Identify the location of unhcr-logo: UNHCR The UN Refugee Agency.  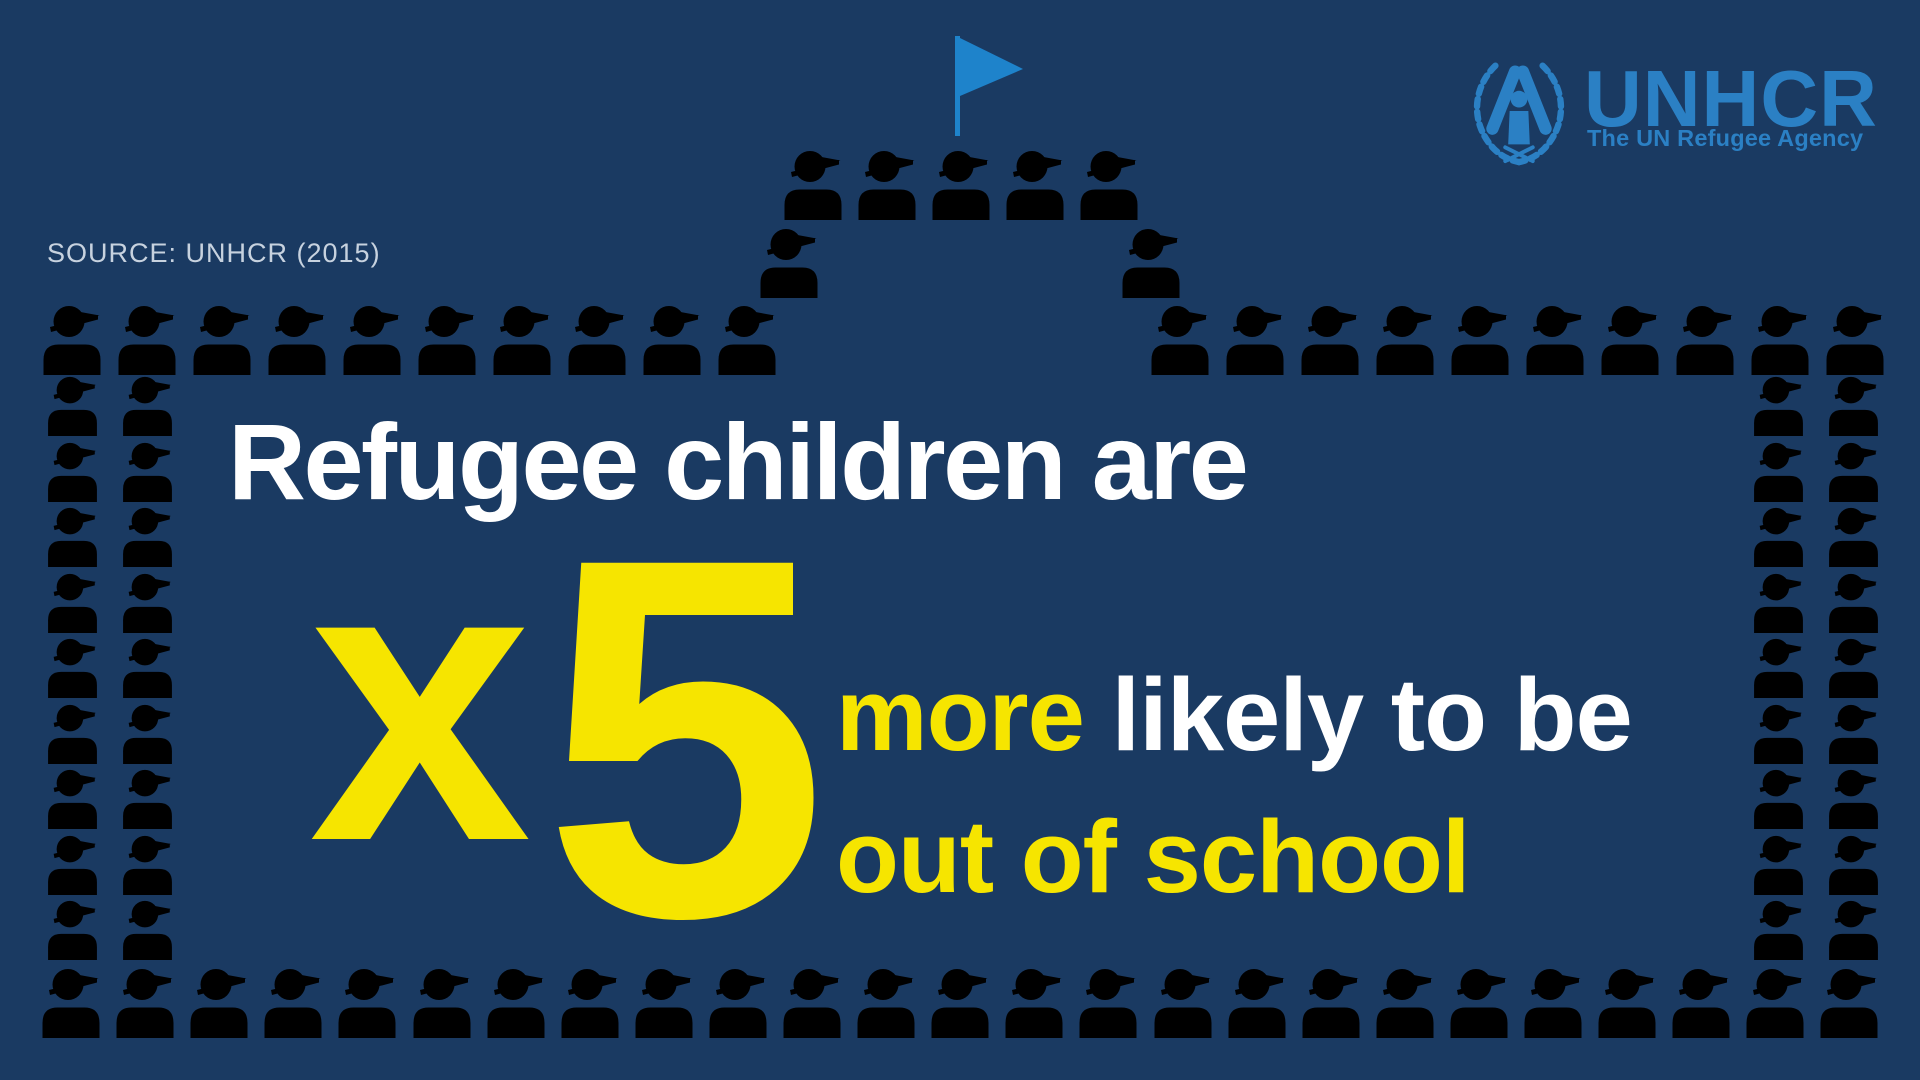
(1670, 108).